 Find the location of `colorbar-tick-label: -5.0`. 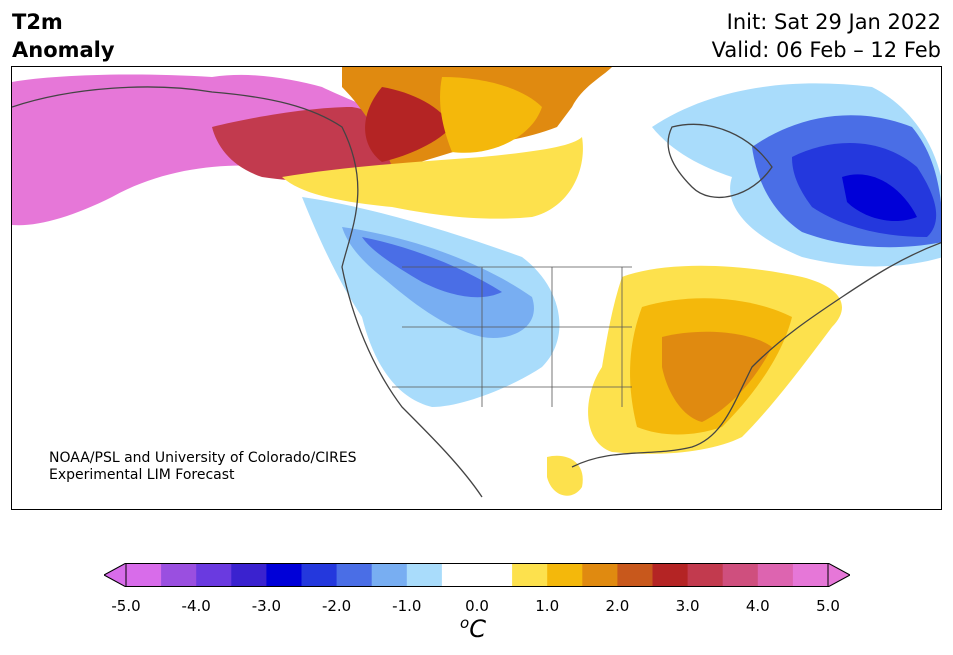

colorbar-tick-label: -5.0 is located at coordinates (126, 606).